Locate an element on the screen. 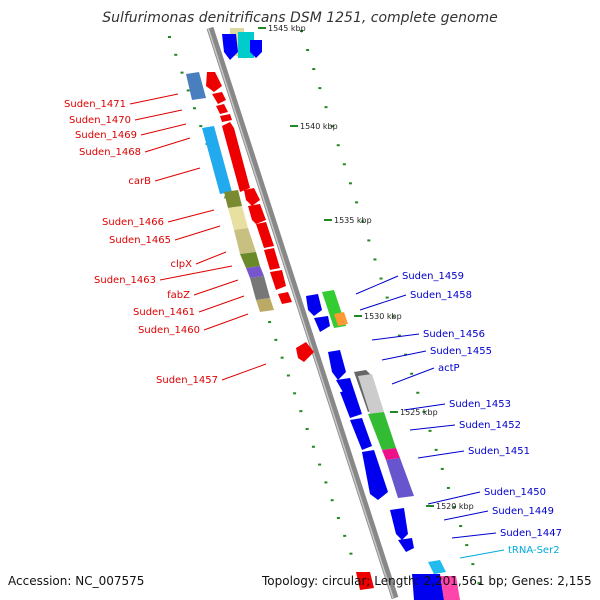 This screenshot has width=600, height=600. gene-label-left: Suden_1468 is located at coordinates (110, 152).